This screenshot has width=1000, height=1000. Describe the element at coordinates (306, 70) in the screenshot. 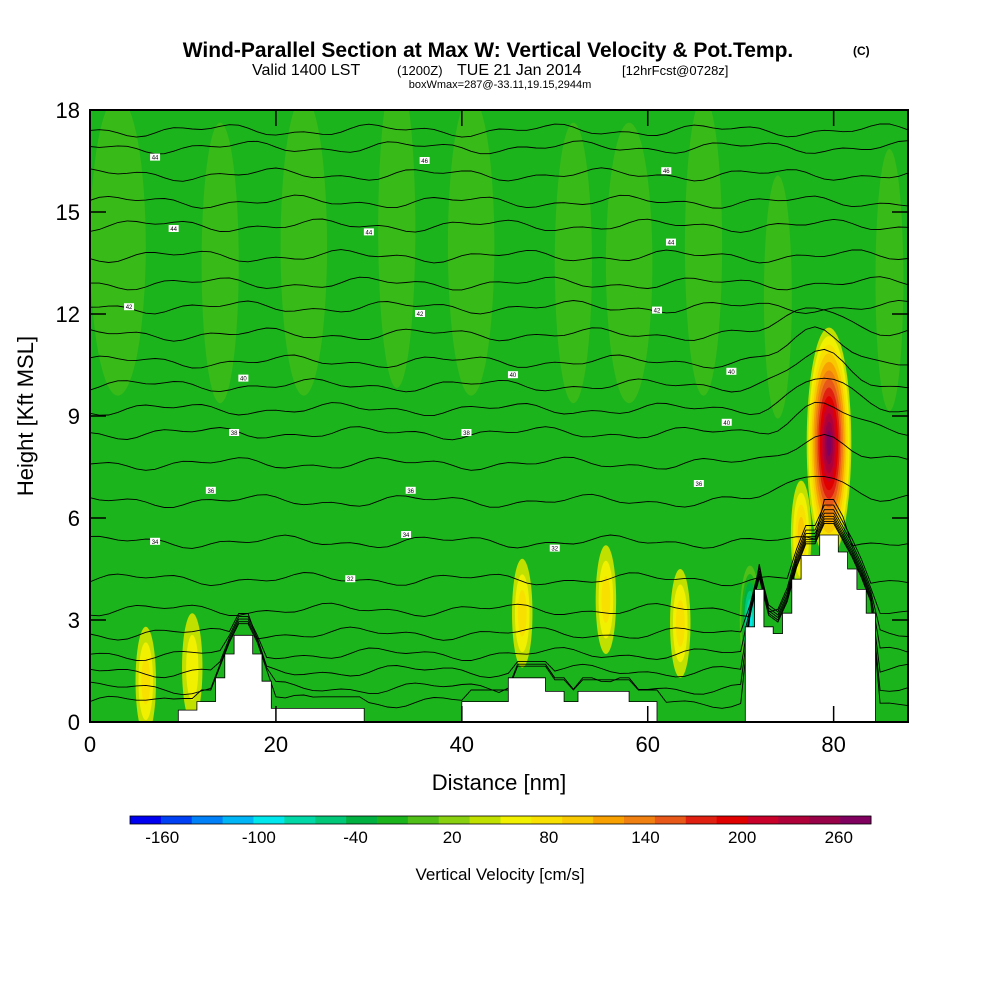

I see `subtitle-valid: Valid 1400 LST` at that location.